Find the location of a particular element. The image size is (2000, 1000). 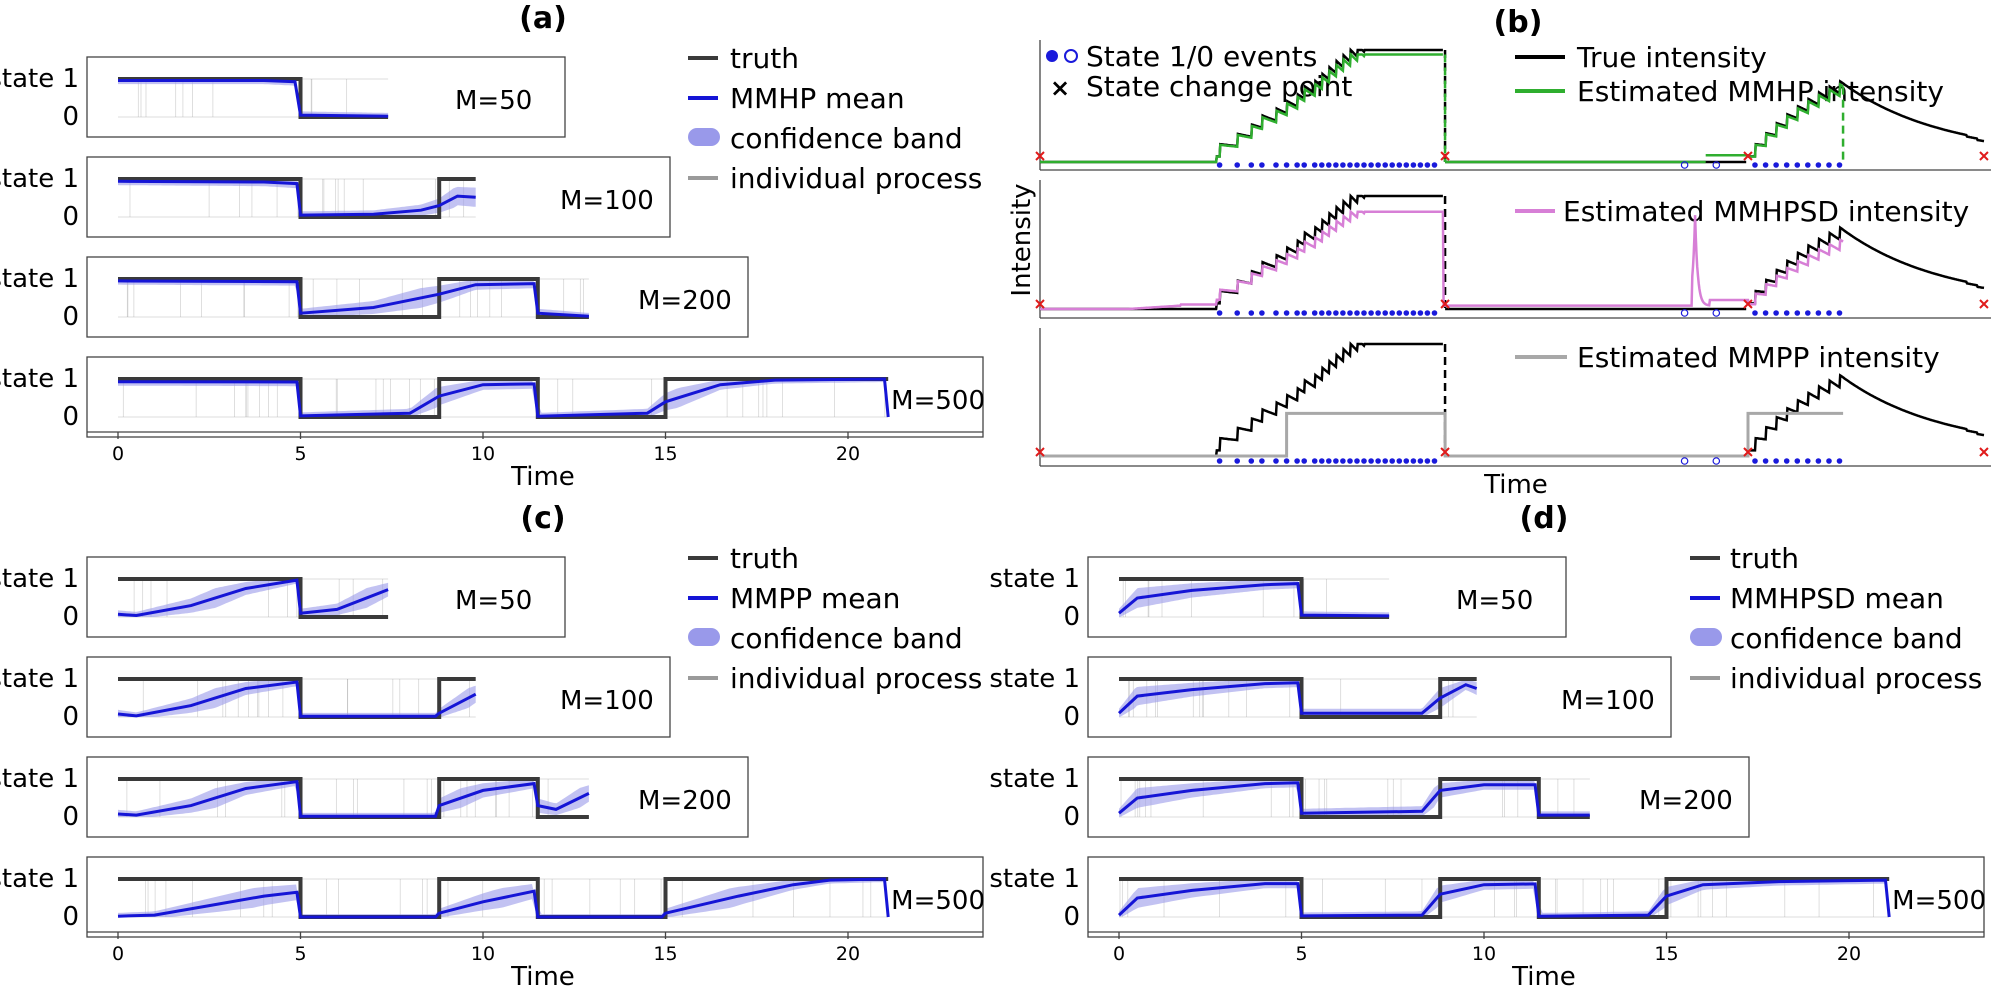

legend-b-state1-marker is located at coordinates (1052, 56).